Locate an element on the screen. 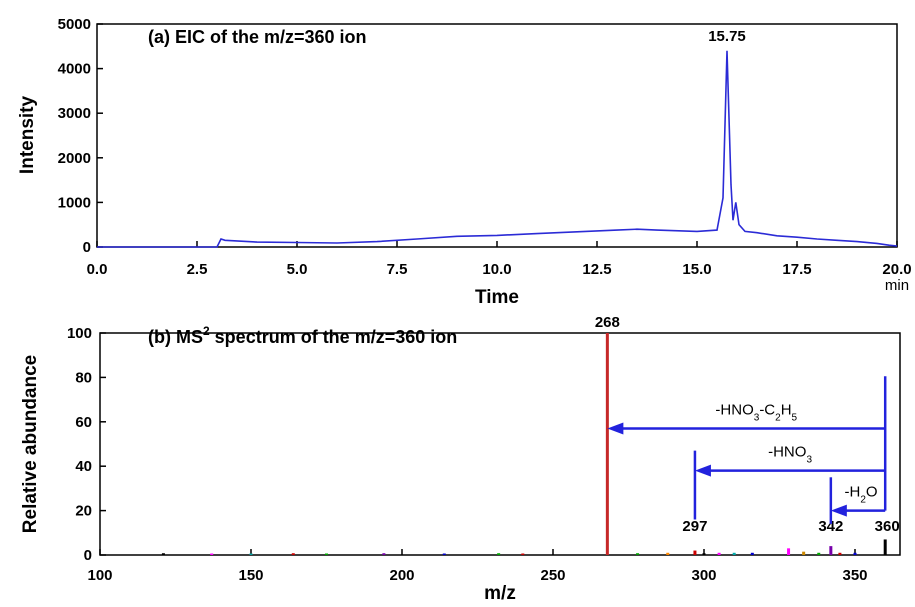 This screenshot has height=607, width=915. panel-b-y-ticks: 0 20 40 60 80 100 is located at coordinates (86, 444).